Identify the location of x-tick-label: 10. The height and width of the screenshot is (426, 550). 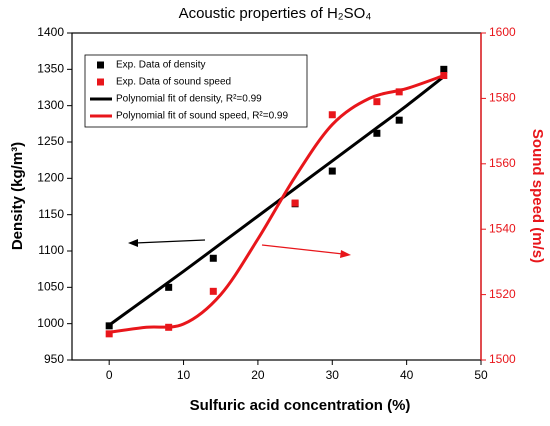
(184, 375).